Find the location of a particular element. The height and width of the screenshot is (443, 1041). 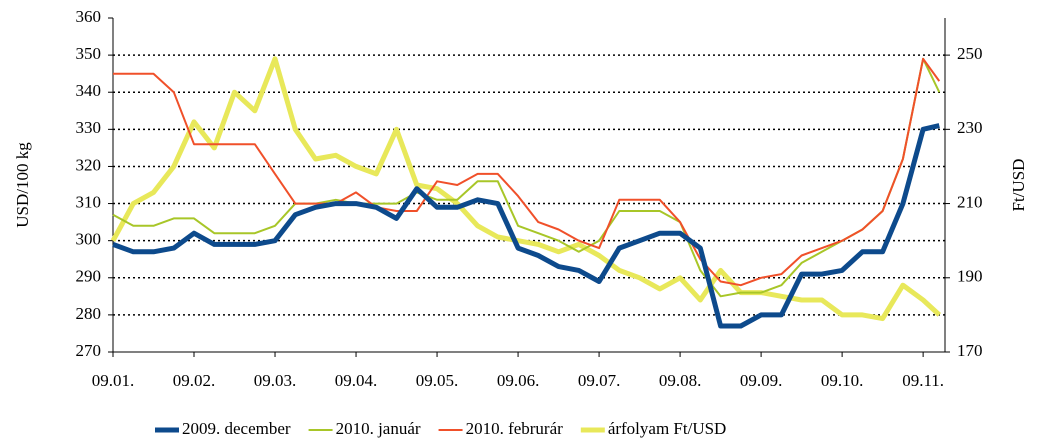

legend-label: árfolyam Ft/USD is located at coordinates (667, 428).